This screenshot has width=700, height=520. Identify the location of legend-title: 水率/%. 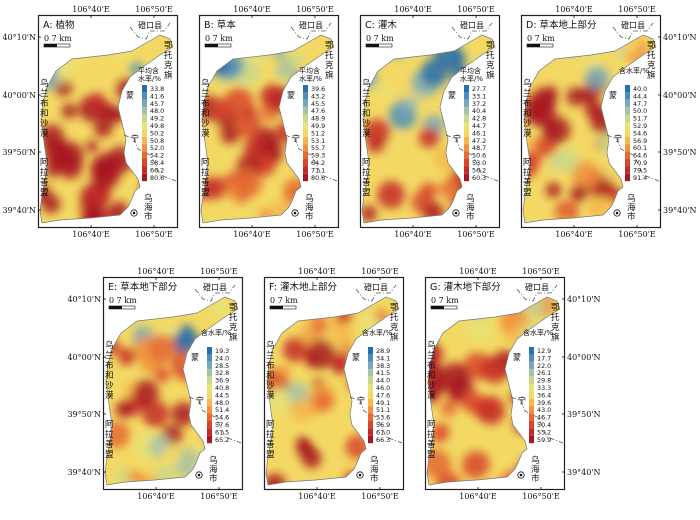
(149, 78).